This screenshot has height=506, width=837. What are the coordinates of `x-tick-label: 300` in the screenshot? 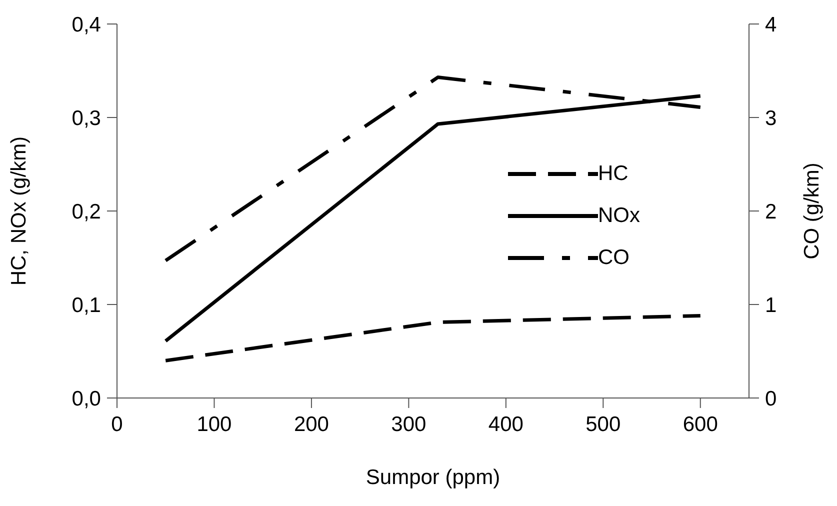 It's located at (408, 424).